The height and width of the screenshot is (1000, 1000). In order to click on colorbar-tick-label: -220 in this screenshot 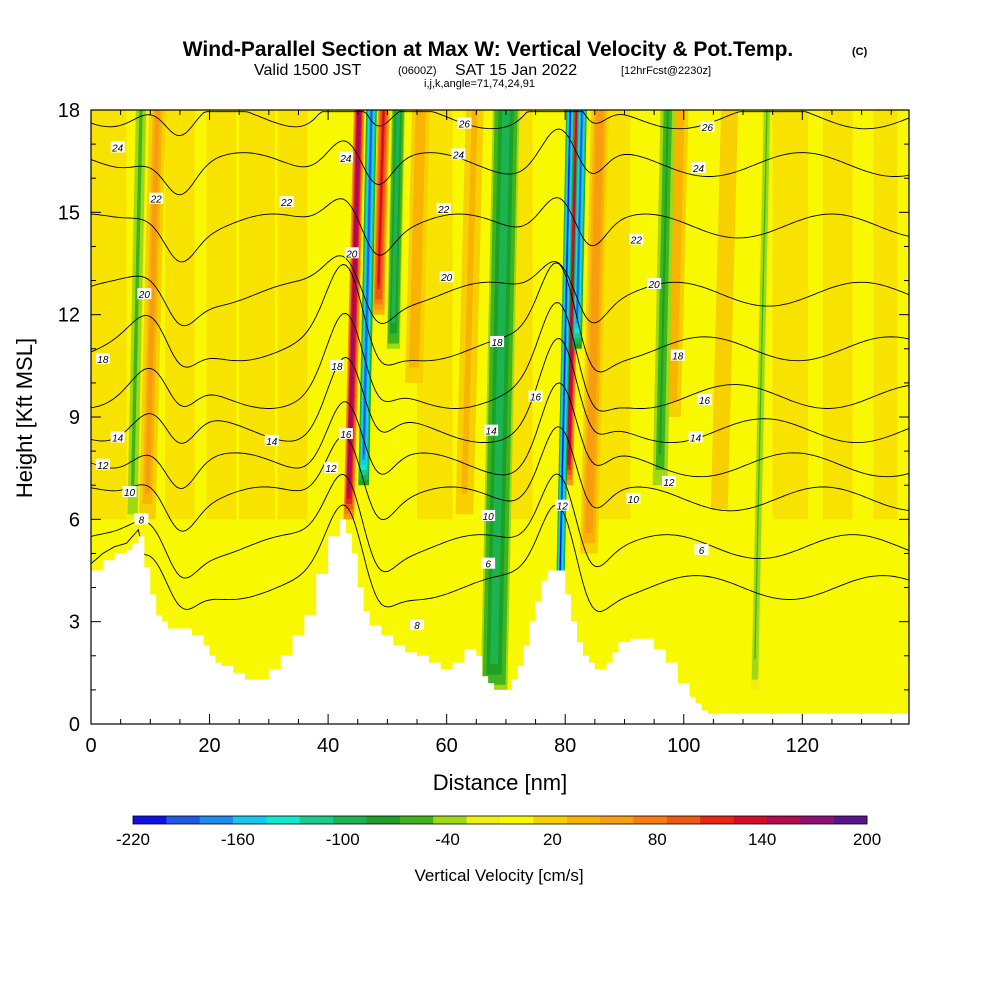, I will do `click(133, 839)`.